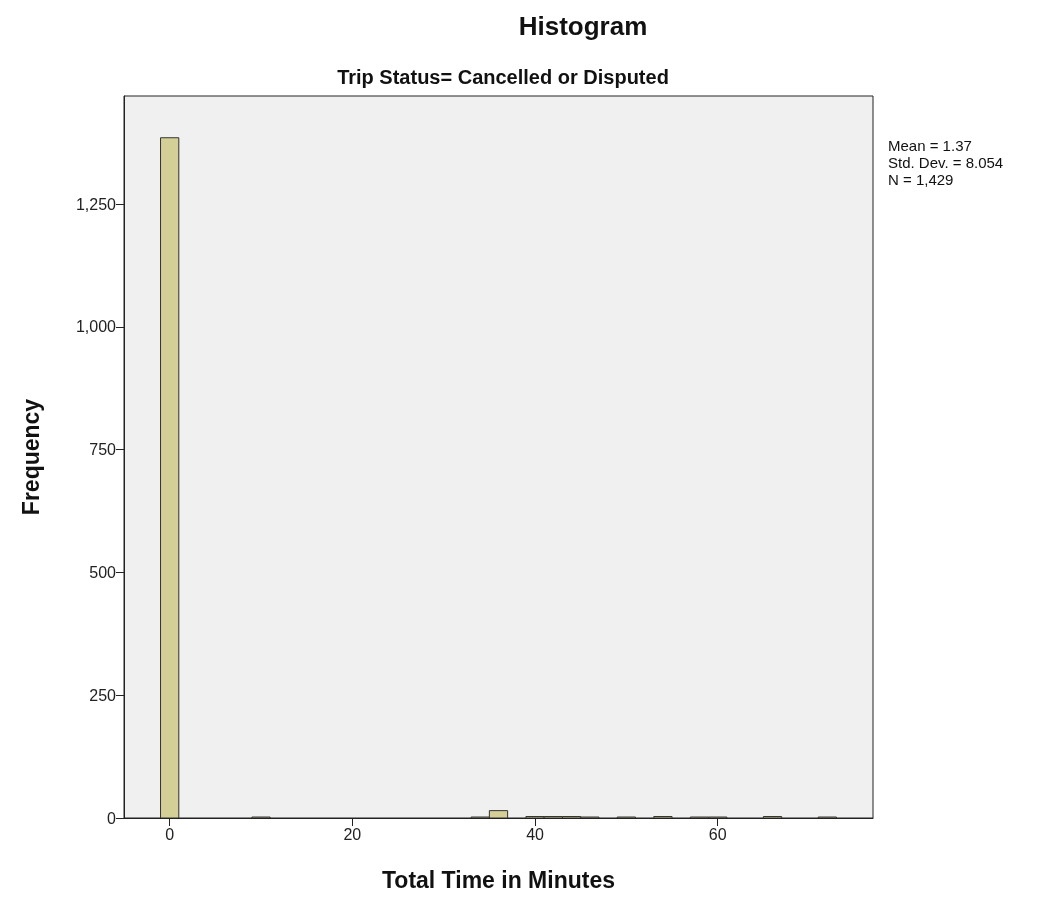 The width and height of the screenshot is (1048, 904). Describe the element at coordinates (583, 26) in the screenshot. I see `chart-title: Histogram` at that location.